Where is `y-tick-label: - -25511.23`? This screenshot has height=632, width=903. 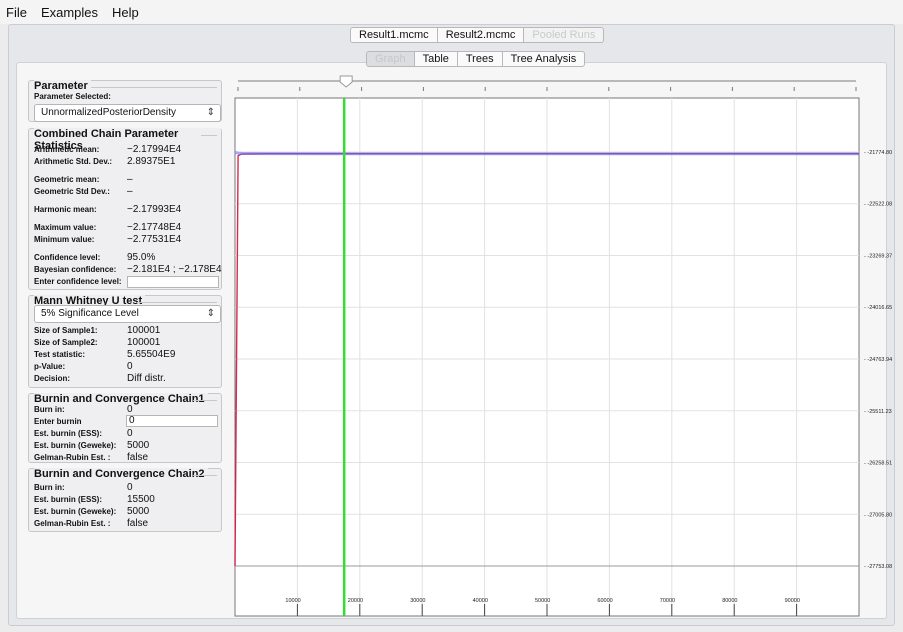 y-tick-label: - -25511.23 is located at coordinates (878, 412).